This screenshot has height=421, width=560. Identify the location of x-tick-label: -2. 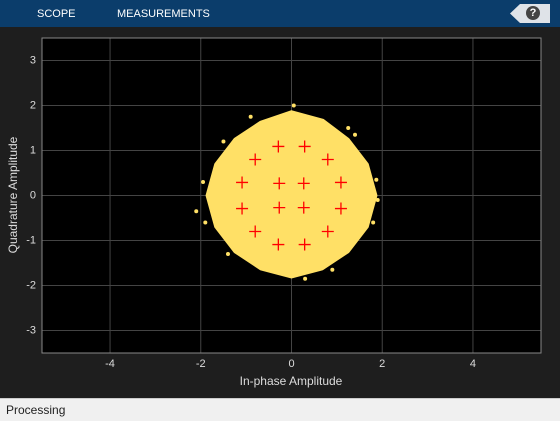
(201, 364).